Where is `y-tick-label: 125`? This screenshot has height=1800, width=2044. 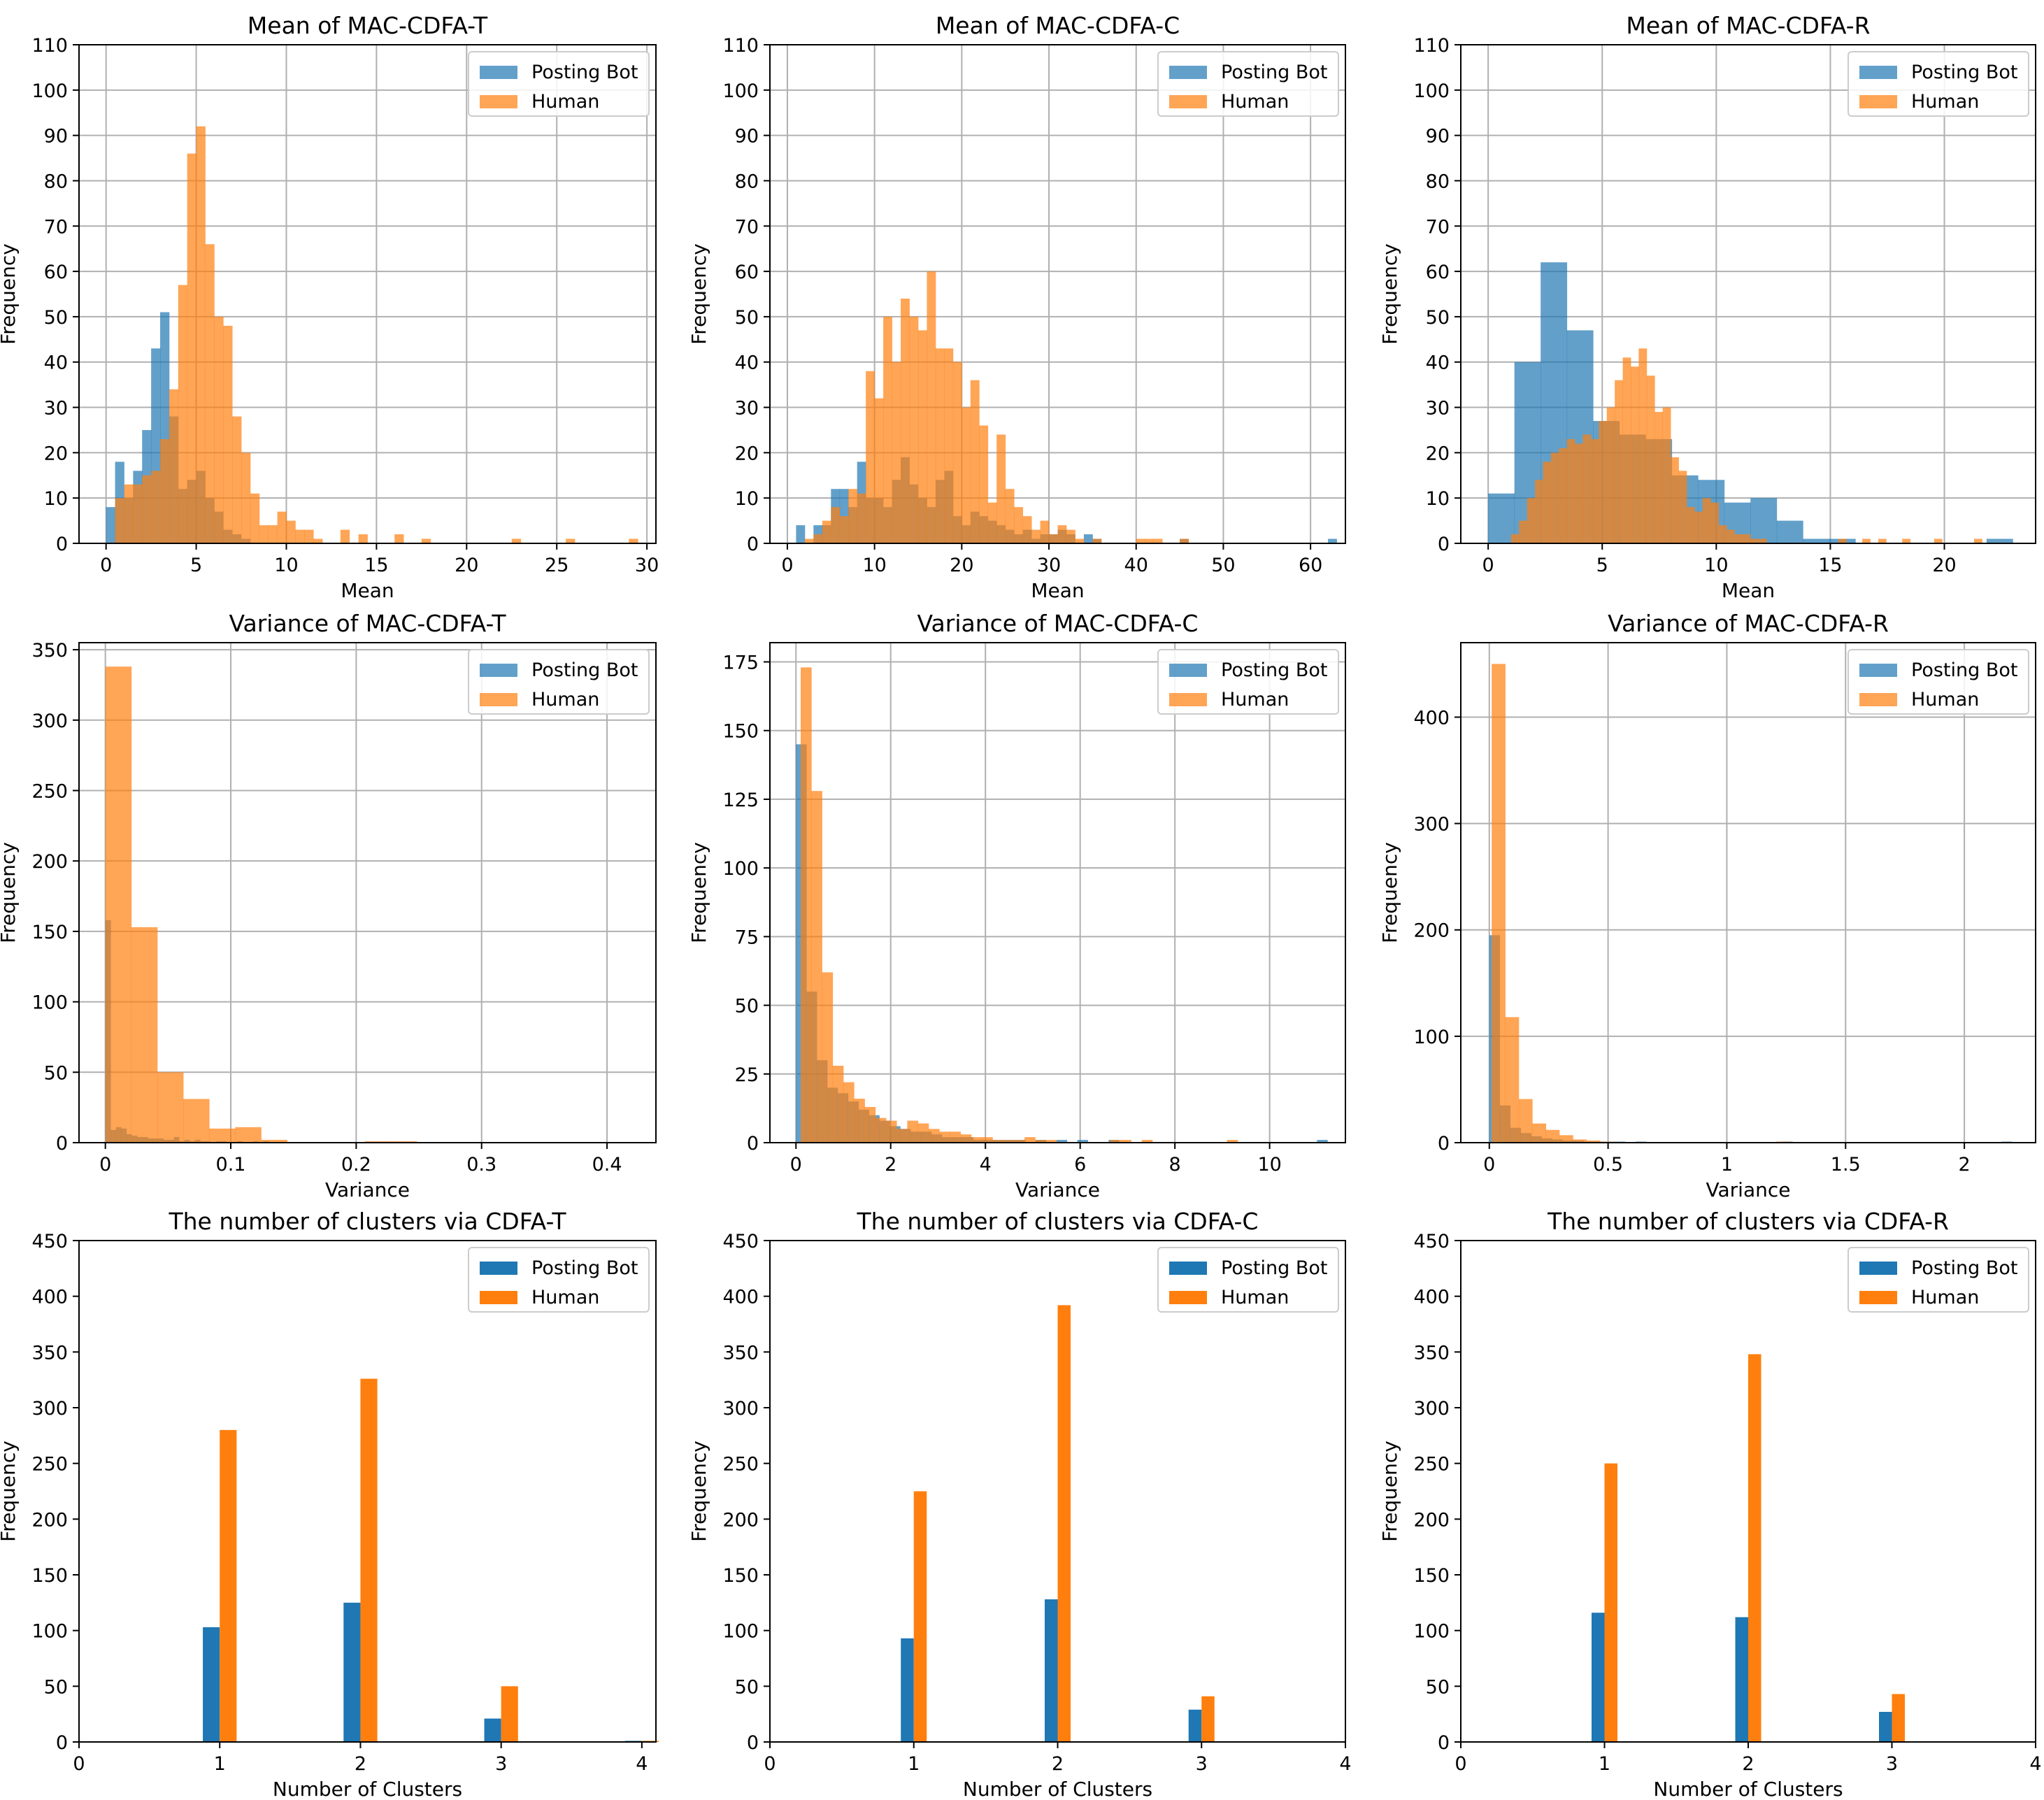 y-tick-label: 125 is located at coordinates (740, 800).